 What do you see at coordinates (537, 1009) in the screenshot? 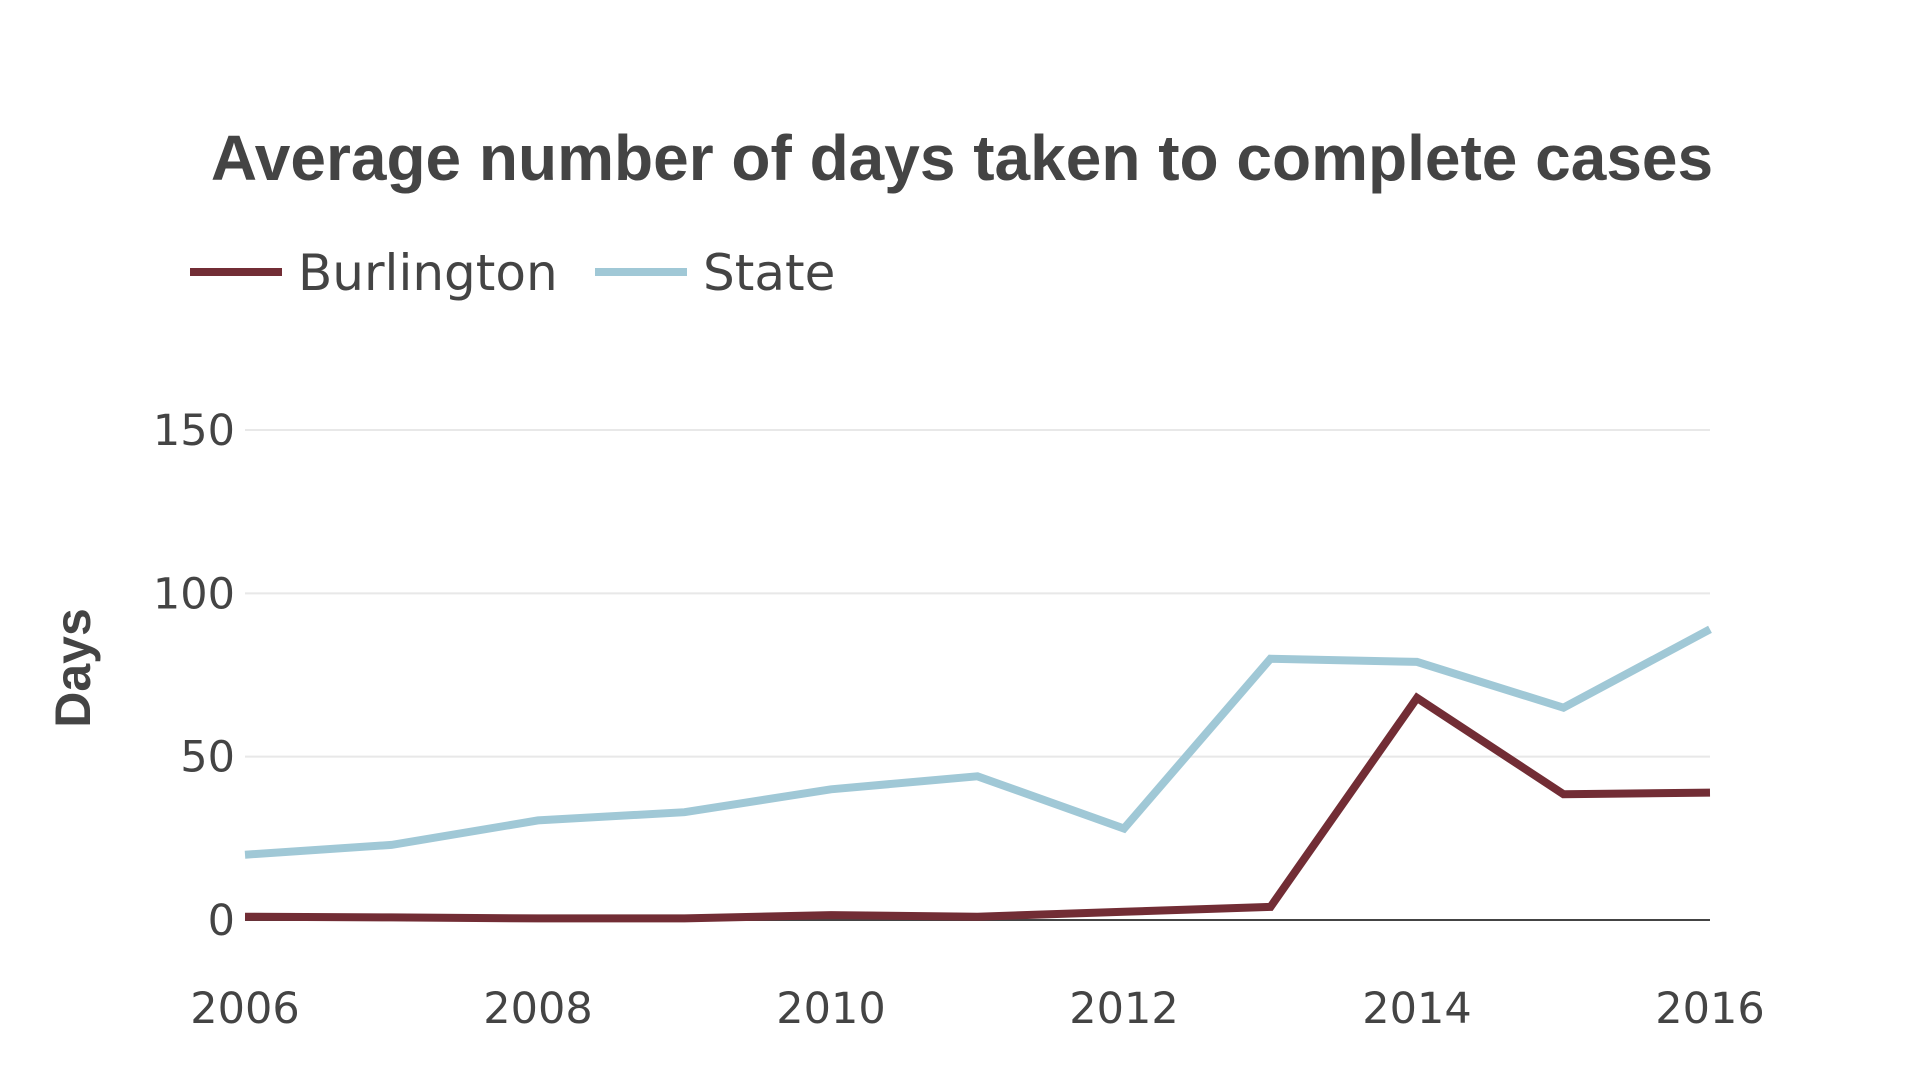
I see `x-tick-label-2008: 2008` at bounding box center [537, 1009].